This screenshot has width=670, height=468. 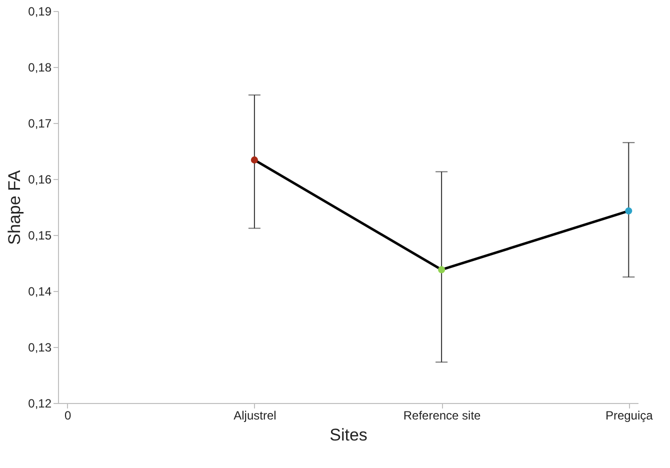 I want to click on y-axis-title: Shape FA, so click(x=14, y=207).